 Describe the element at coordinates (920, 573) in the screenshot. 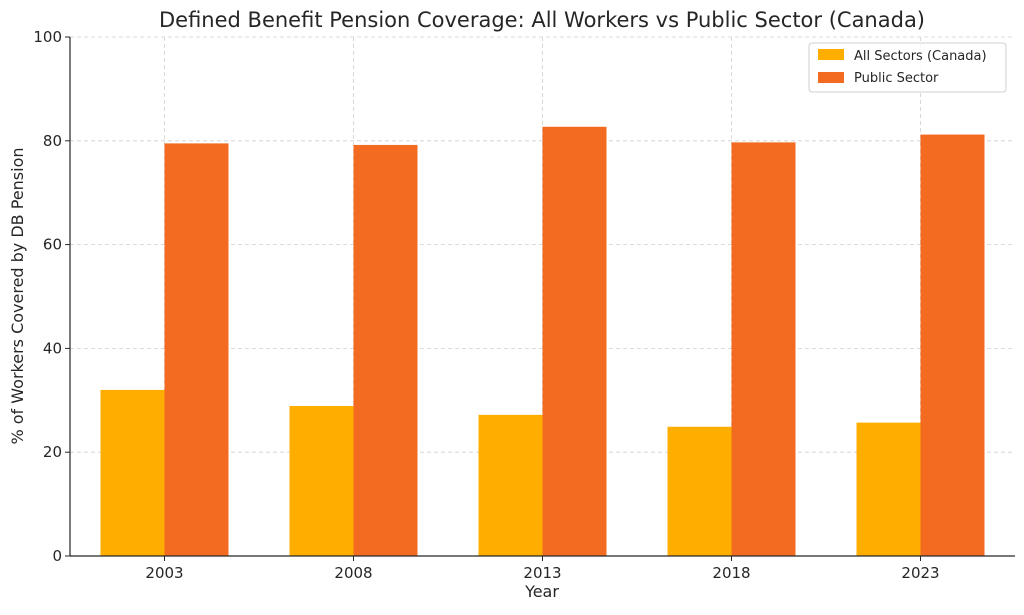

I see `x-tick-label: 2023` at that location.